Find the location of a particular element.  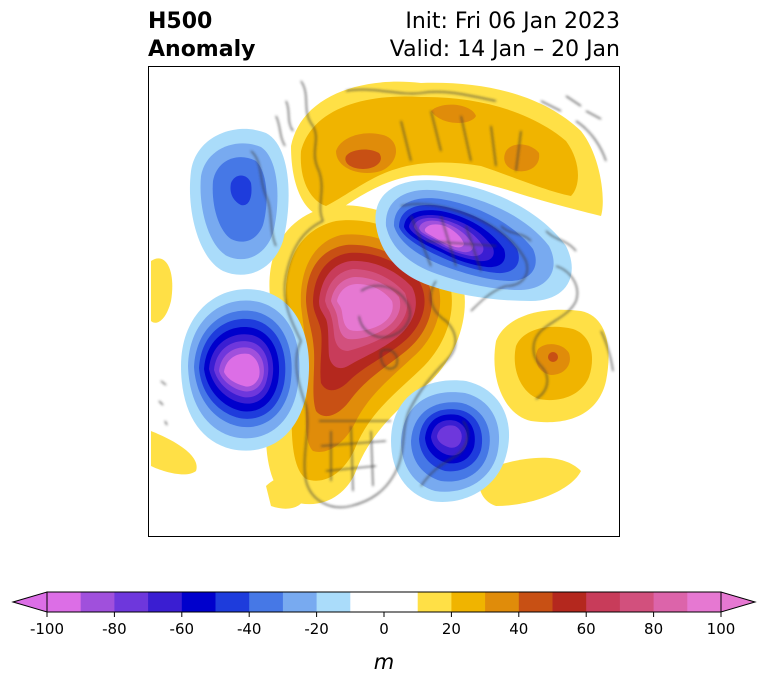

colorbar-tick-label: 80 is located at coordinates (653, 629).